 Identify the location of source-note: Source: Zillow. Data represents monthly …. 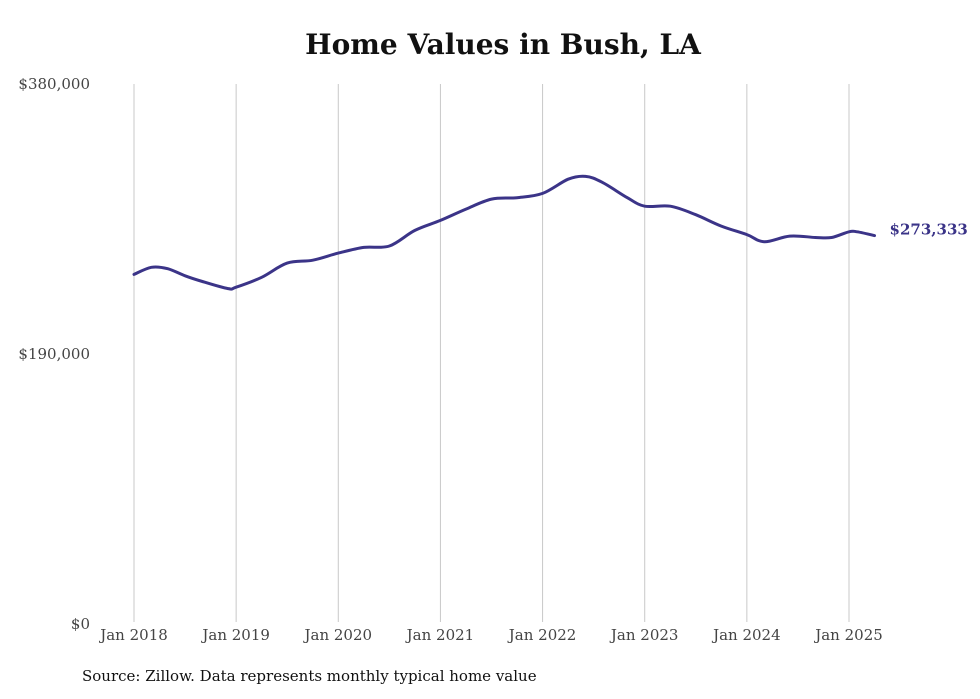
(309, 676).